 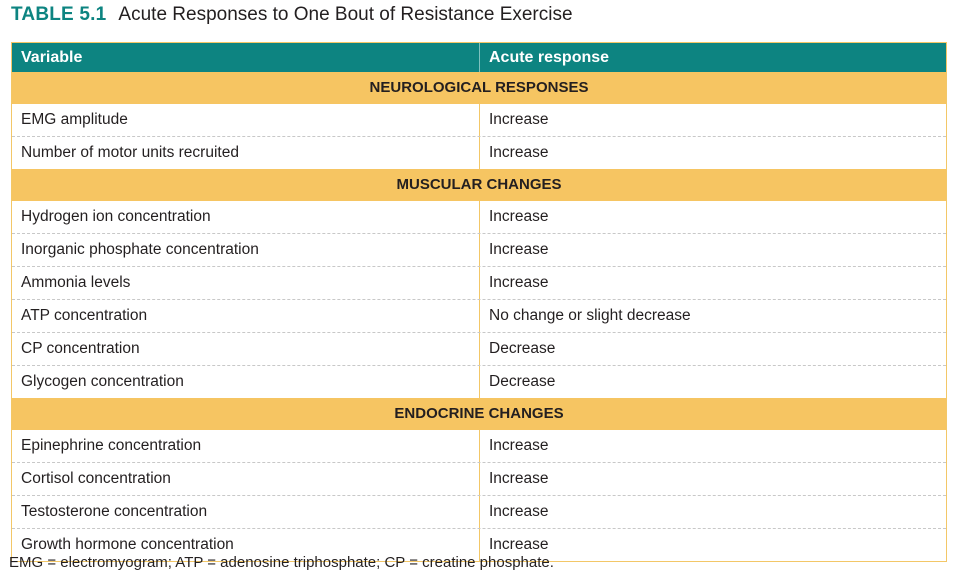 I want to click on column-header-variable: Variable, so click(x=246, y=57).